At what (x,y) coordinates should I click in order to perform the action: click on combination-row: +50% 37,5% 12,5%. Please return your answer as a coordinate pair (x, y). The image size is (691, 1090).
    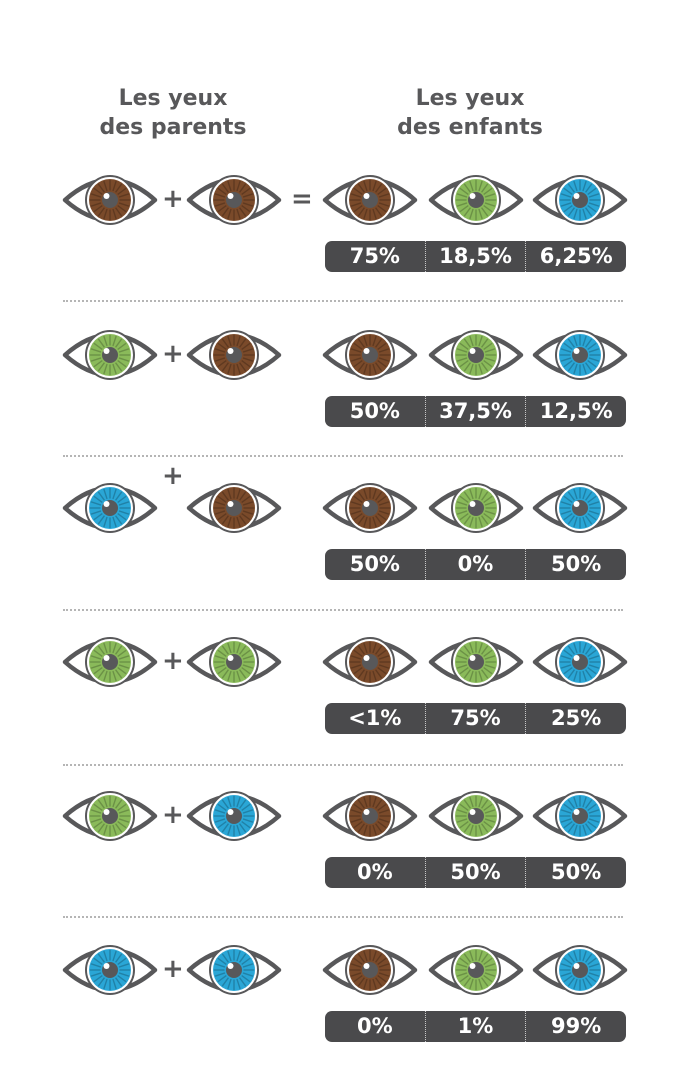
    Looking at the image, I should click on (345, 400).